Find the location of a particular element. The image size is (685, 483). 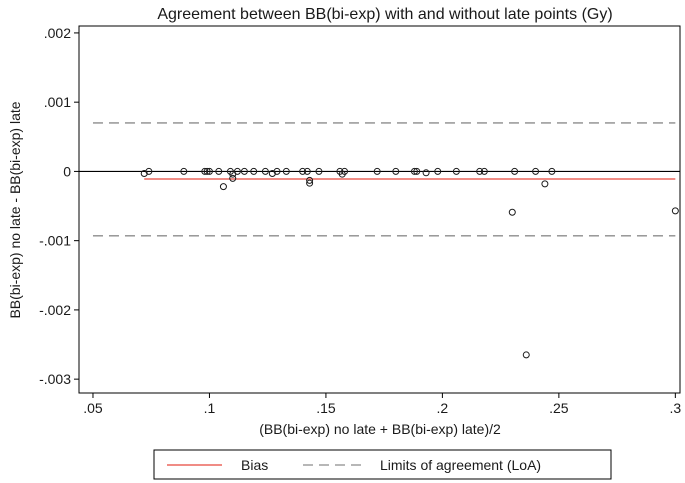

y-tick-label: -.002 is located at coordinates (55, 310).